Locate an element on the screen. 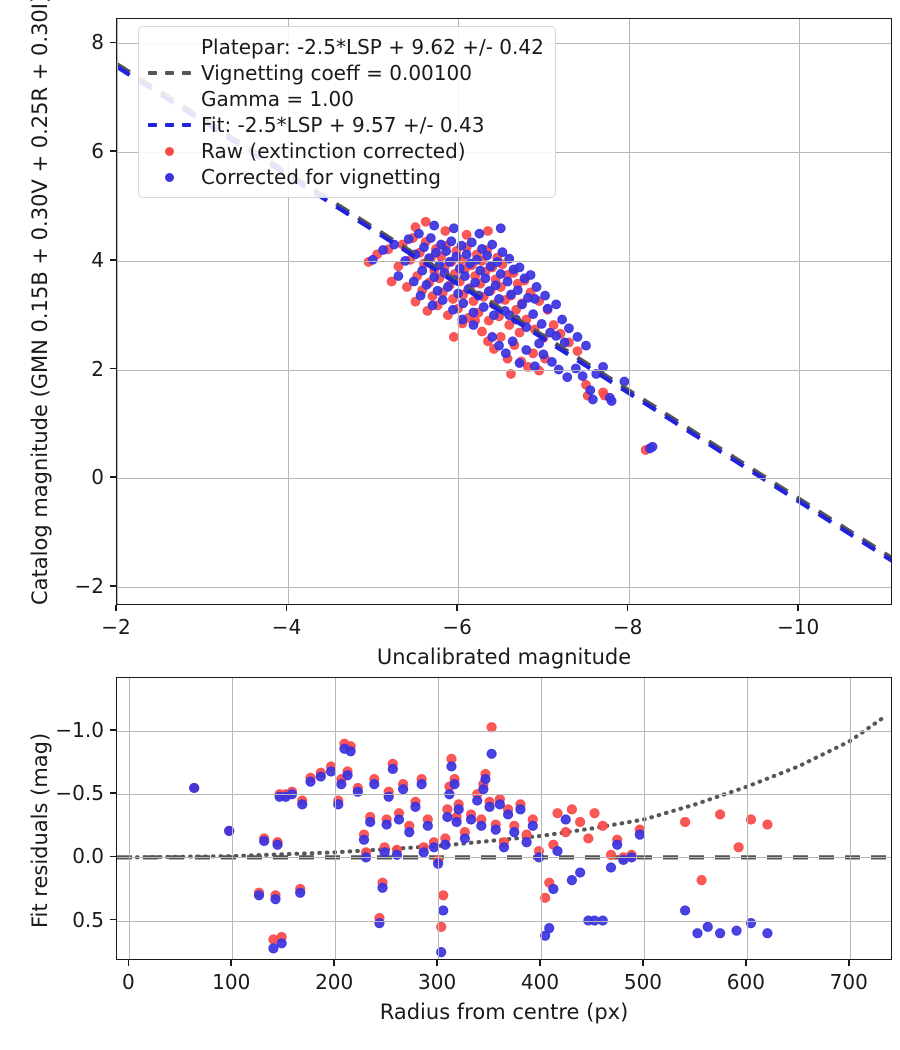 The width and height of the screenshot is (900, 1050). legend-label: Fit: -2.5*LSP + 9.57 +/- 0.43 is located at coordinates (343, 125).